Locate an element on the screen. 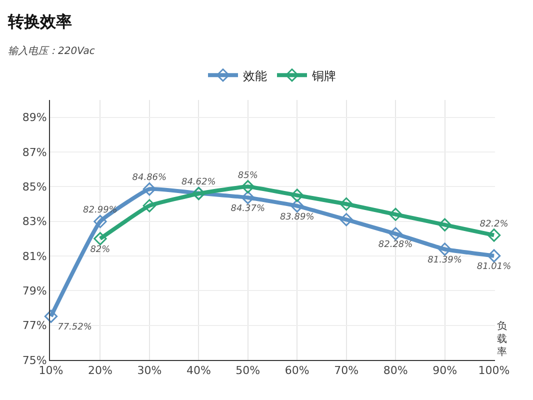 The height and width of the screenshot is (400, 533). x-tick-label: 10% is located at coordinates (51, 371).